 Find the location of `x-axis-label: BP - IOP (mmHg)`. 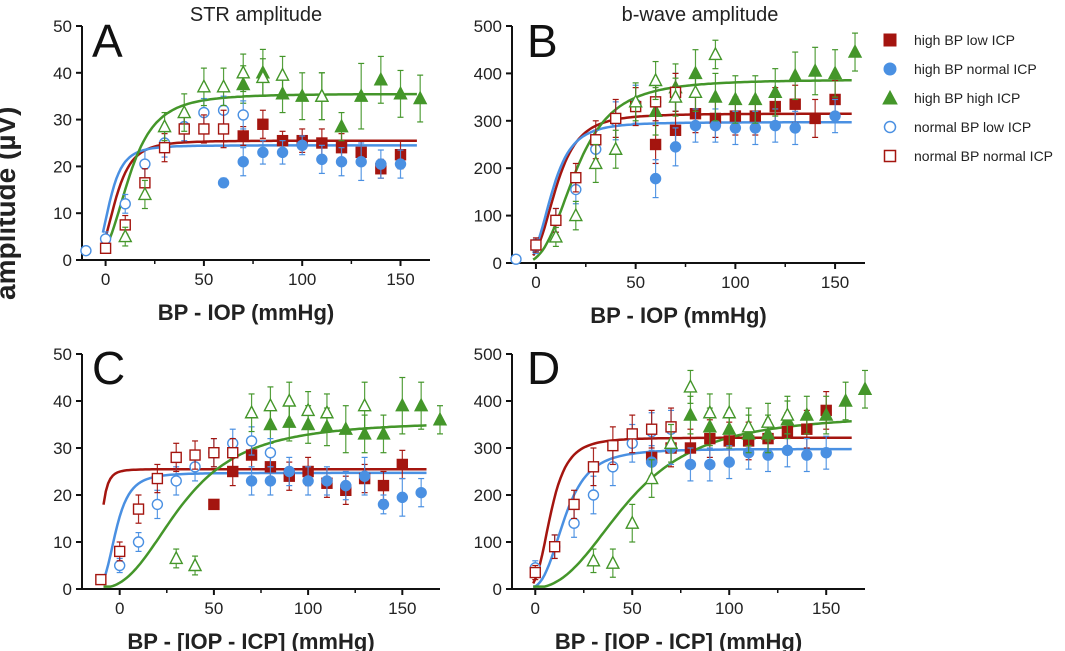

x-axis-label: BP - IOP (mmHg) is located at coordinates (678, 315).